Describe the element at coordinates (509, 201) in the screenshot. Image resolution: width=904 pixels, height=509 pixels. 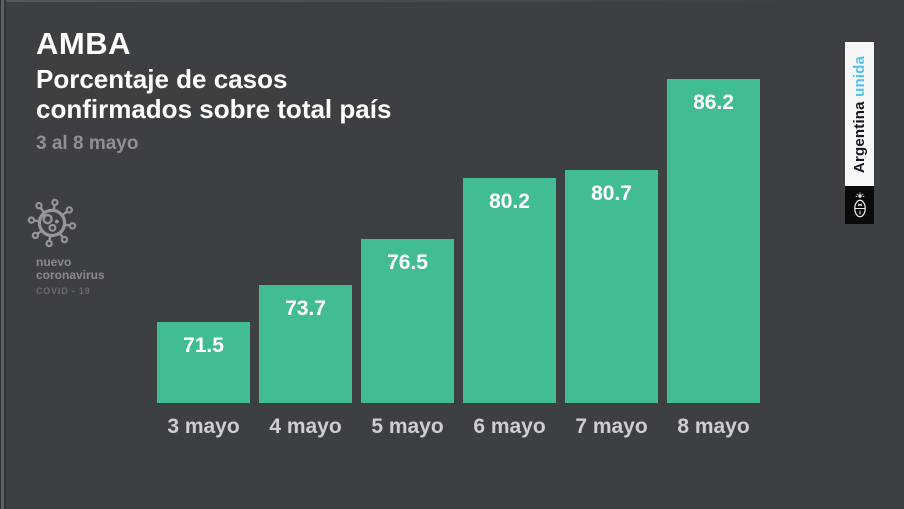
I see `bar-value-label: 80.2` at that location.